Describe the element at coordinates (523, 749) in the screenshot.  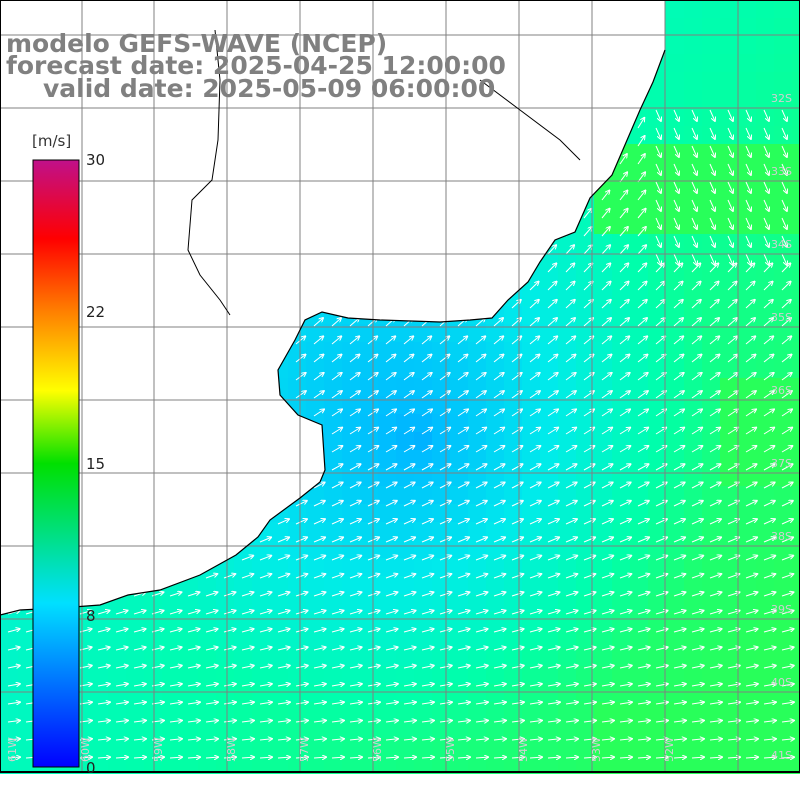
I see `lon-label: 54W` at that location.